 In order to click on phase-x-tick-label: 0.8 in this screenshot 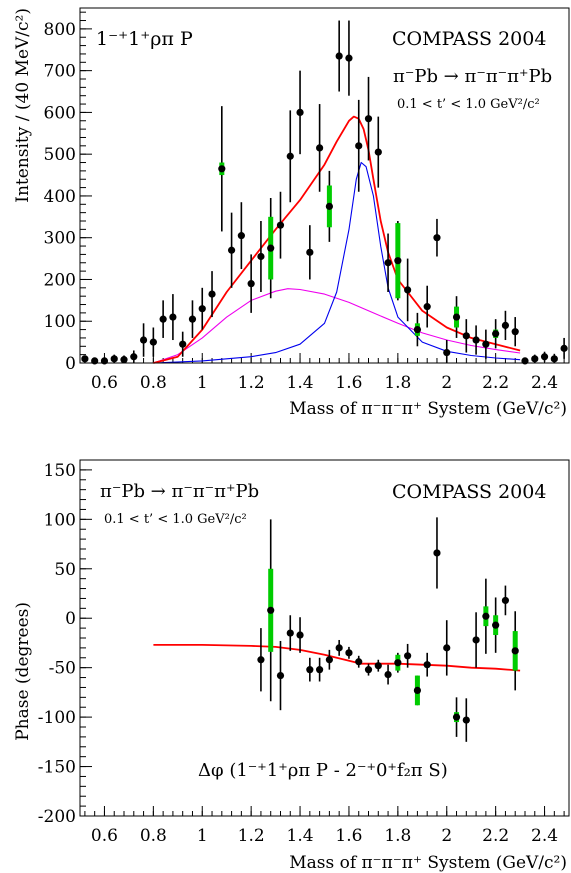, I will do `click(153, 836)`.